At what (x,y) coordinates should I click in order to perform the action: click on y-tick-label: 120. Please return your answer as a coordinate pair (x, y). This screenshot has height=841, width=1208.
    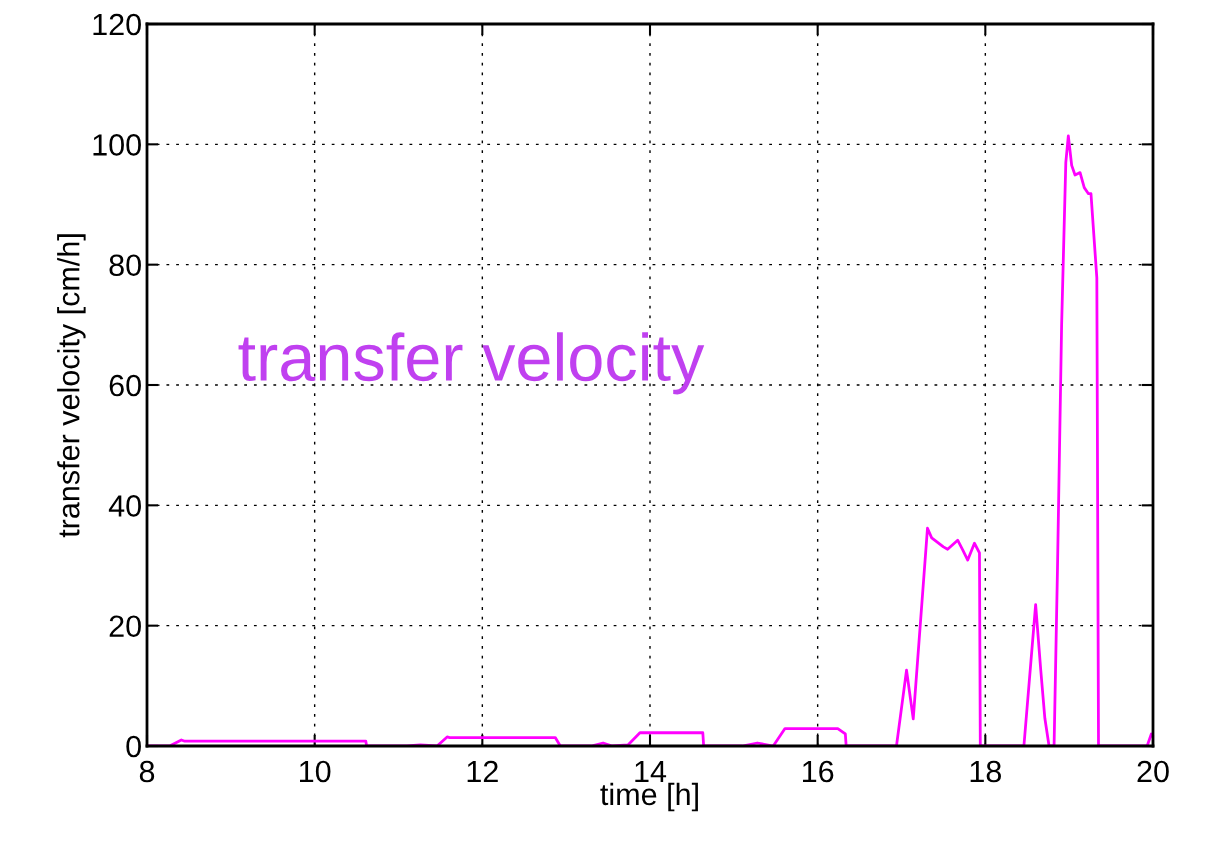
    Looking at the image, I should click on (117, 24).